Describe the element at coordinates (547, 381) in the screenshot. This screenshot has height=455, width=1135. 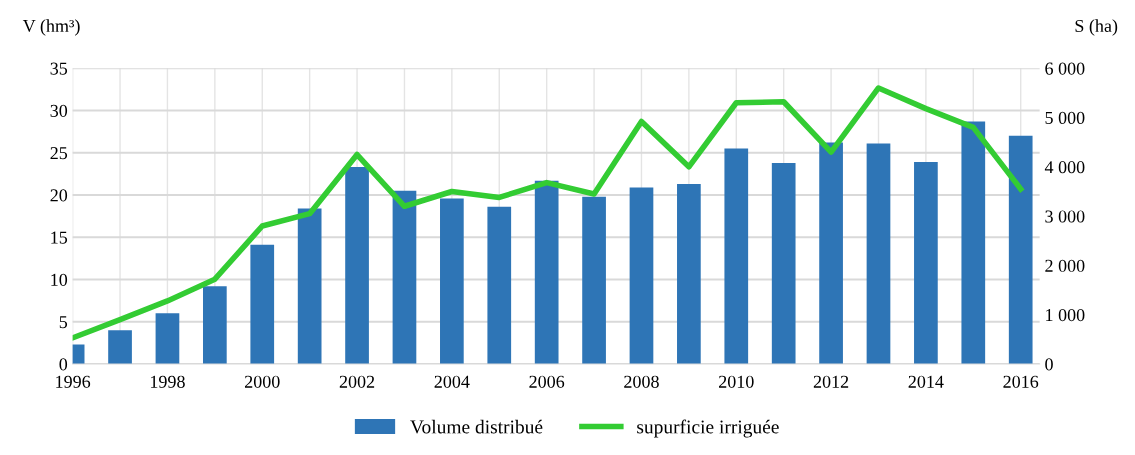
I see `x-tick-label: 2006` at that location.